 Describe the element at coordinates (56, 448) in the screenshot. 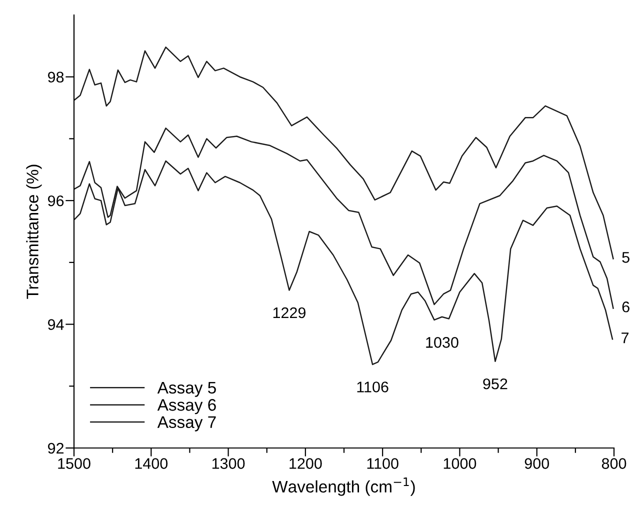

I see `y-tick-label: 92` at that location.